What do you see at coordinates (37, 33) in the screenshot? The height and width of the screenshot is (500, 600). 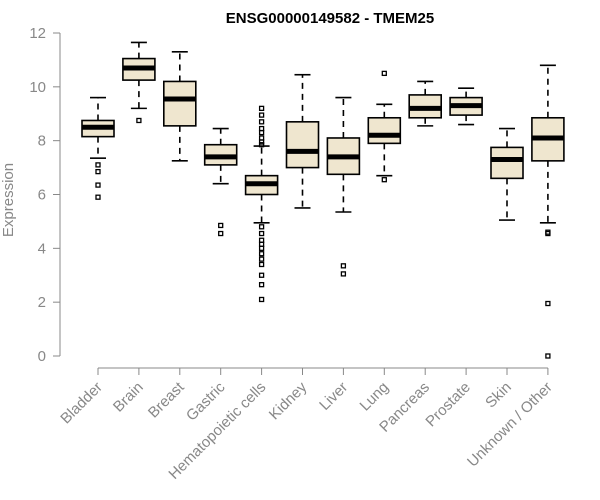 I see `y-tick-label: 12` at bounding box center [37, 33].